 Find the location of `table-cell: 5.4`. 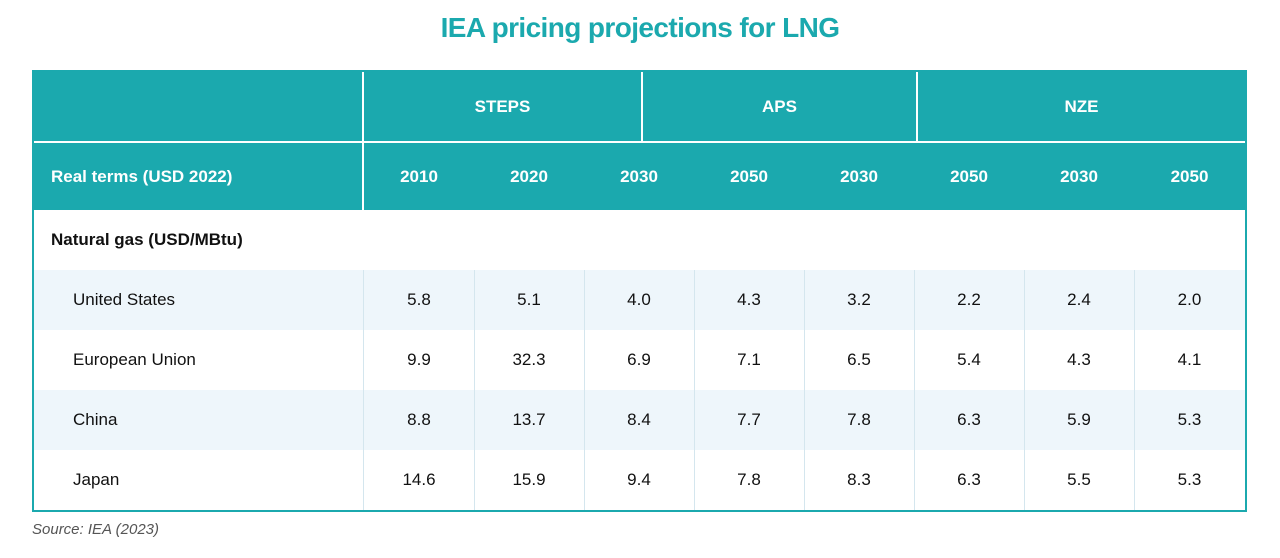

table-cell: 5.4 is located at coordinates (969, 359).